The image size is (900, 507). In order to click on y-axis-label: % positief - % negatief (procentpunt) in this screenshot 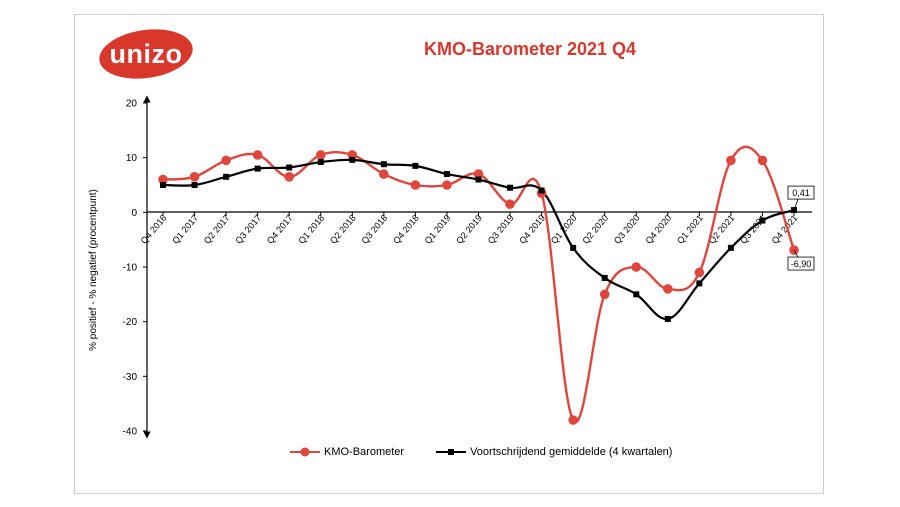, I will do `click(93, 270)`.